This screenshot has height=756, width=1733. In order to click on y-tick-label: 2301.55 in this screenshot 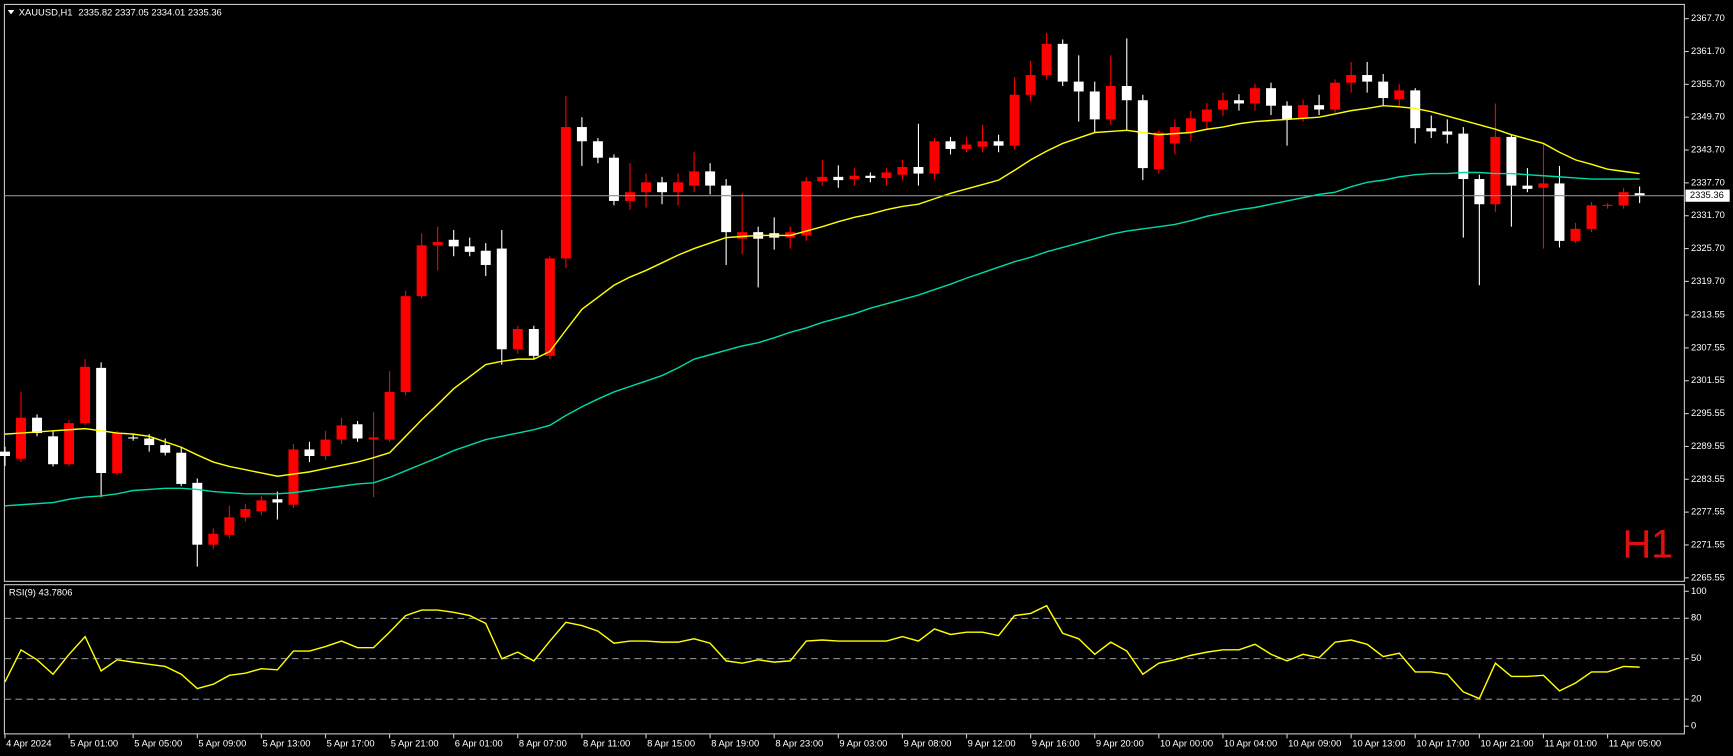, I will do `click(1708, 379)`.